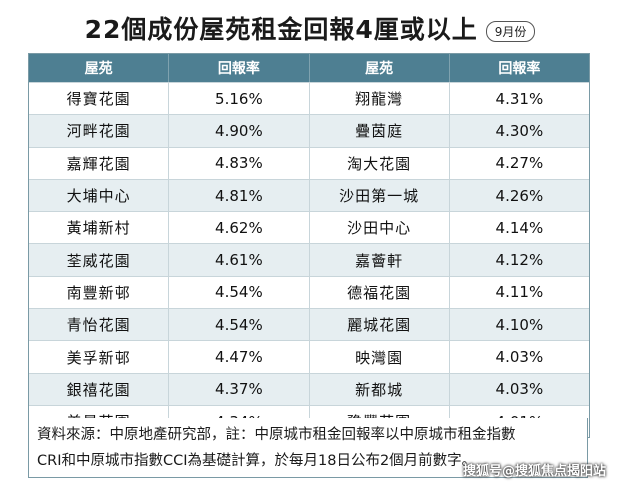 This screenshot has height=491, width=620. Describe the element at coordinates (99, 163) in the screenshot. I see `estate-name-left: 嘉輝花園` at that location.